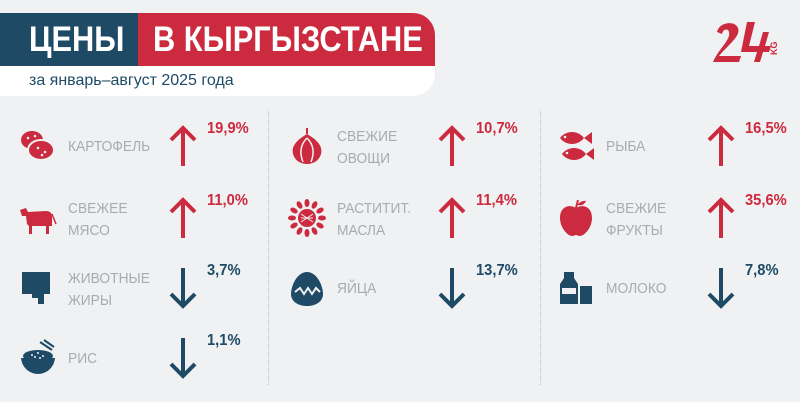  I want to click on item-value: 7,8%, so click(762, 270).